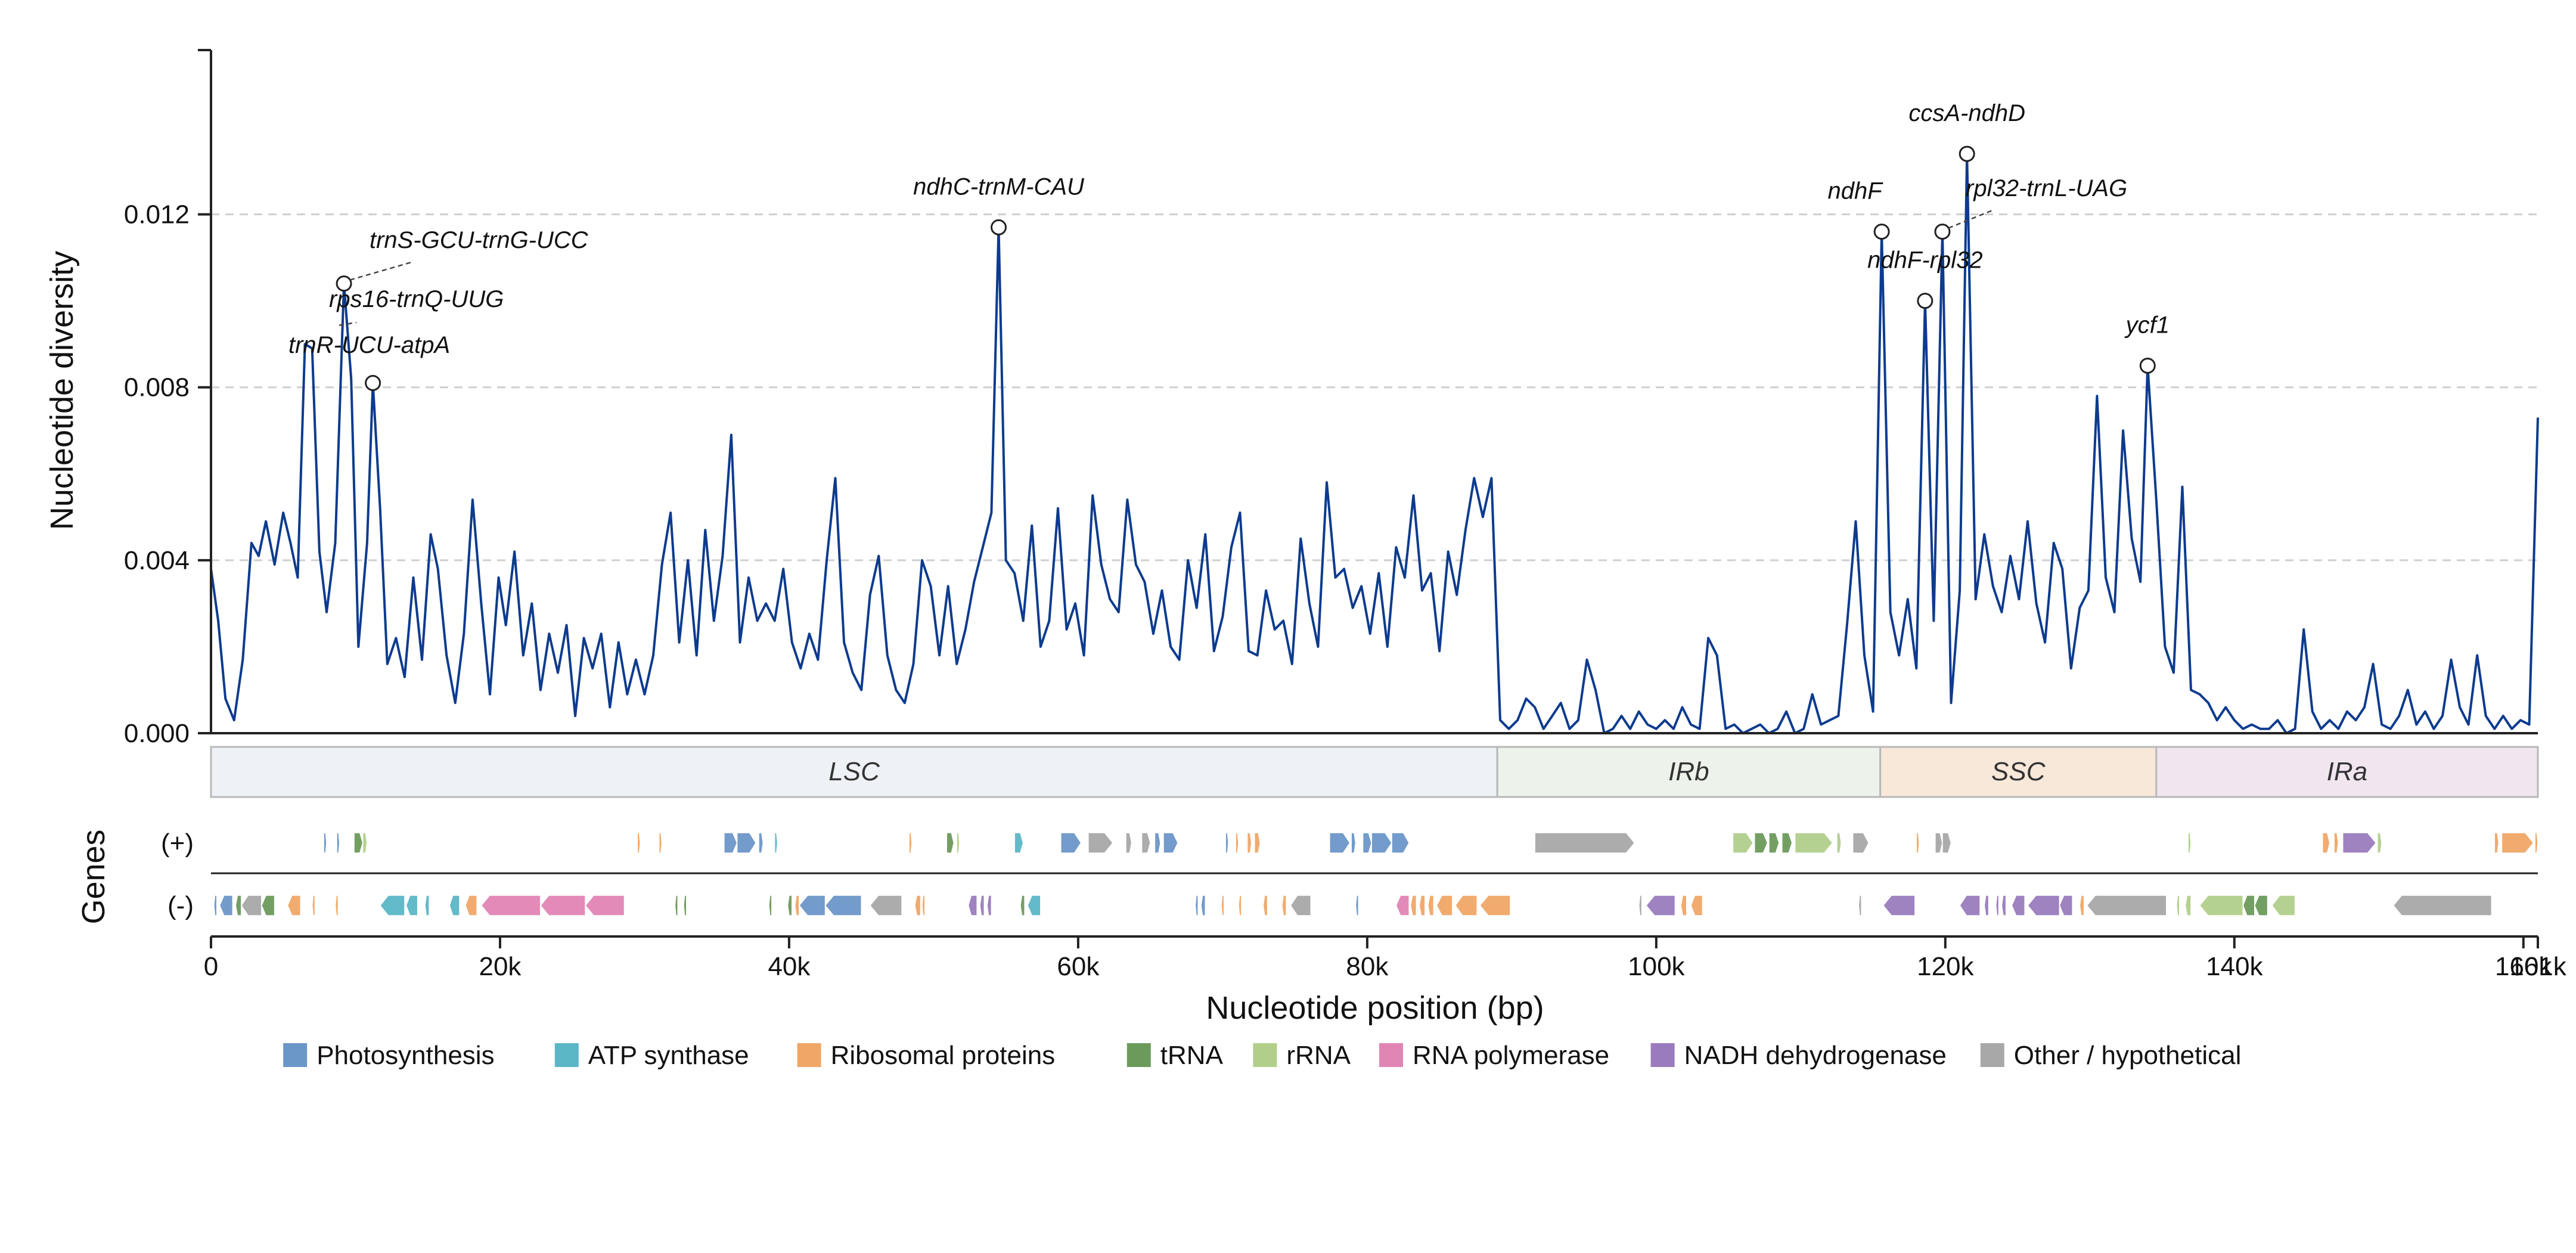 This screenshot has width=2576, height=1253. Describe the element at coordinates (1816, 1055) in the screenshot. I see `legend-label: NADH dehydrogenase` at that location.